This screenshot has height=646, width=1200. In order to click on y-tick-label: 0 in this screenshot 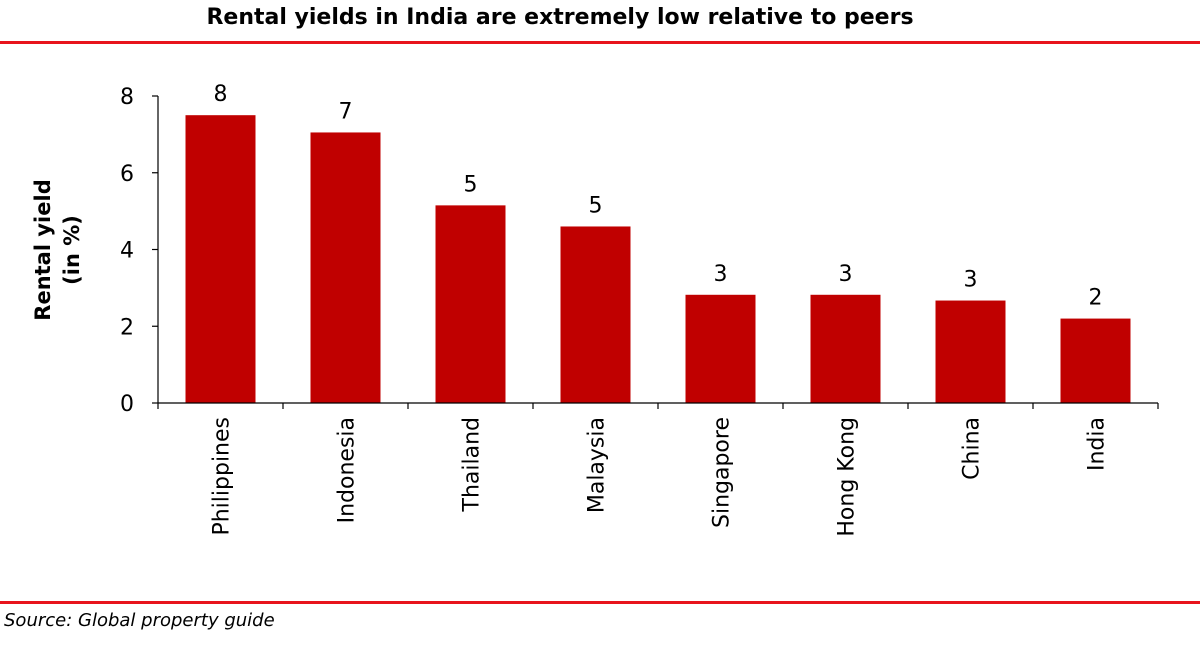, I will do `click(127, 404)`.